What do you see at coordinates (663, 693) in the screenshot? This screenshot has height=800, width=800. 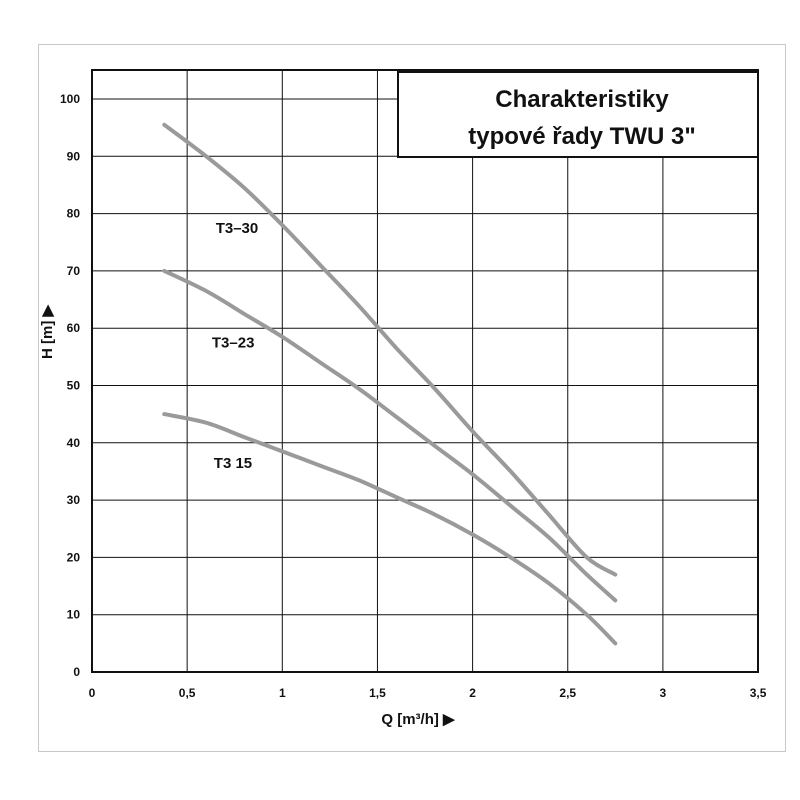 I see `x-tick-label: 3` at bounding box center [663, 693].